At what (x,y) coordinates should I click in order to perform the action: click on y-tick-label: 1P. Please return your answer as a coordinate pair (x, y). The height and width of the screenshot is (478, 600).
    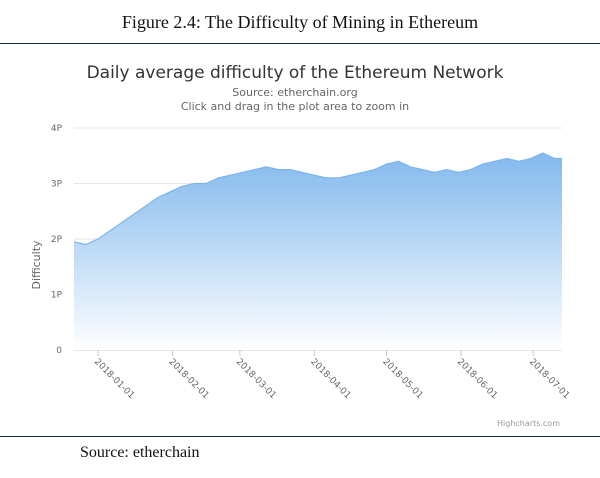
    Looking at the image, I should click on (57, 296).